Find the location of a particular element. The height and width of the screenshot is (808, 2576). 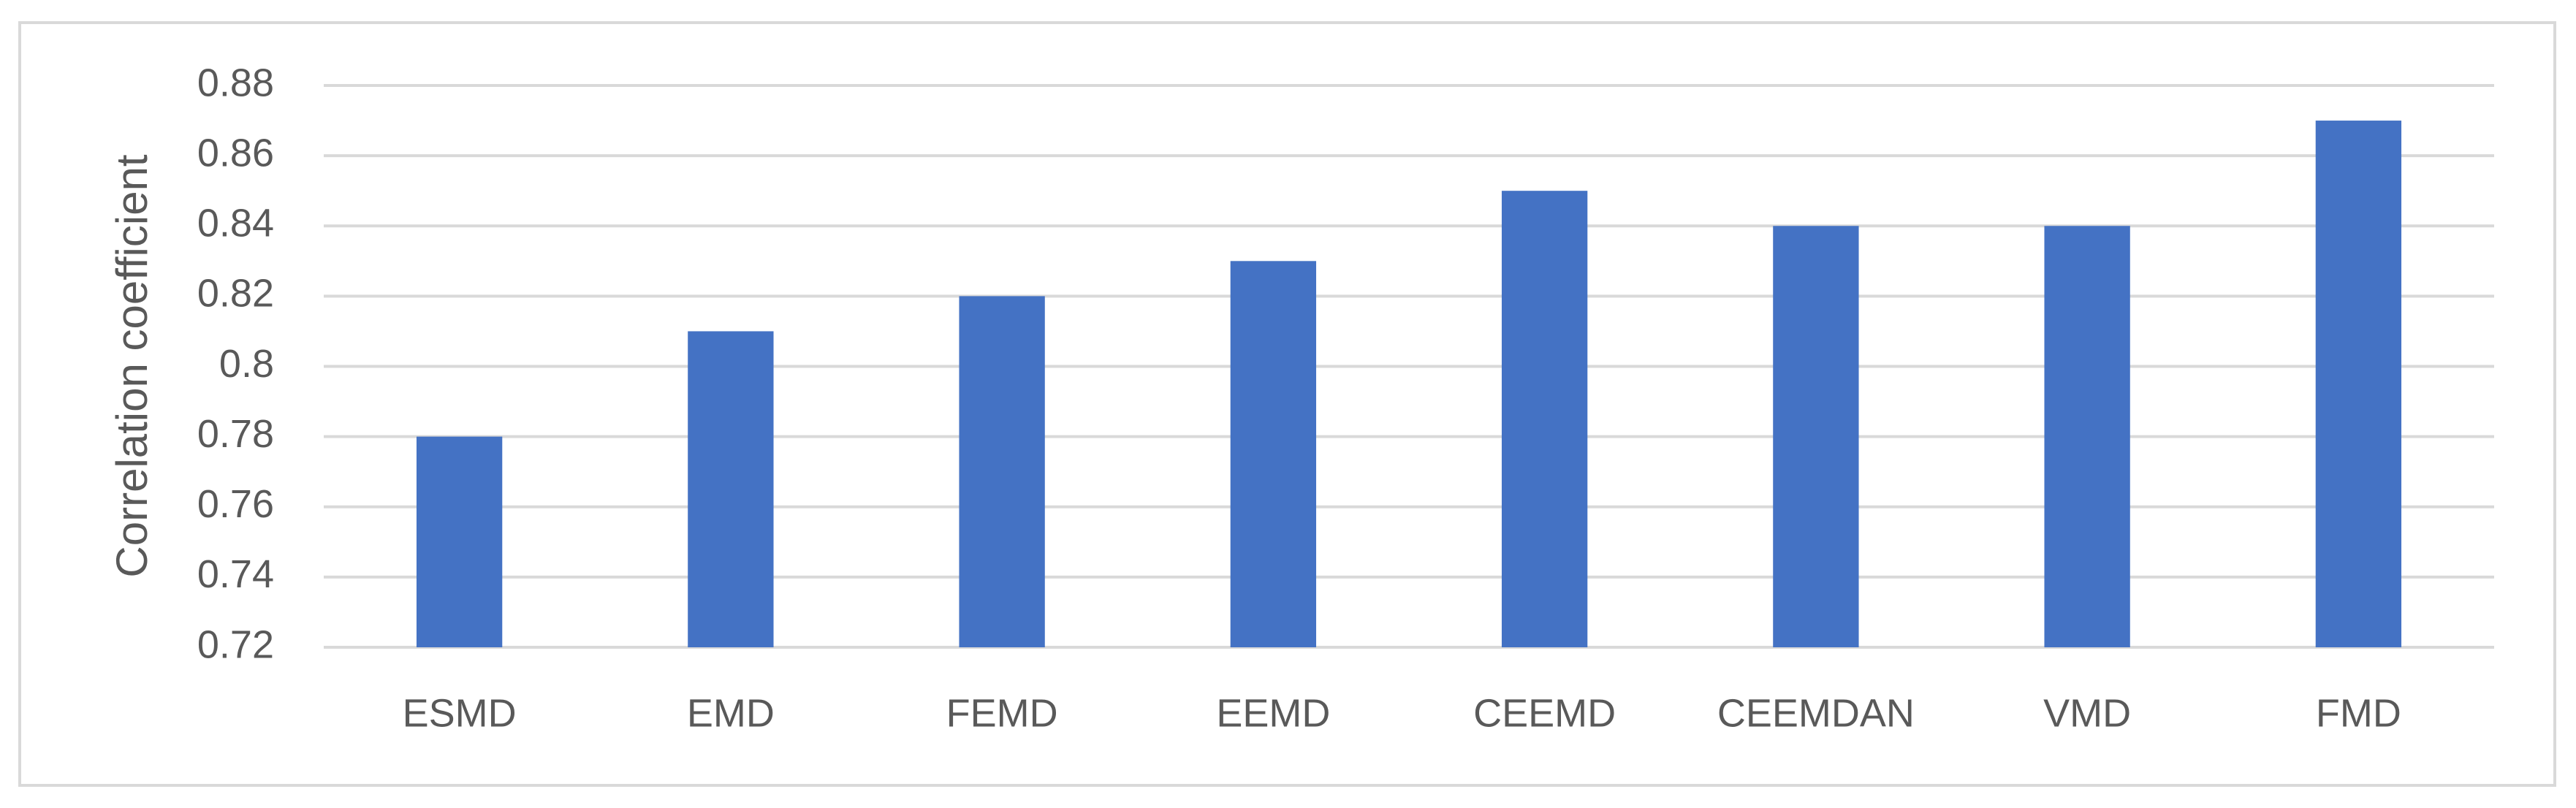

x-tick-label: EMD is located at coordinates (731, 713).